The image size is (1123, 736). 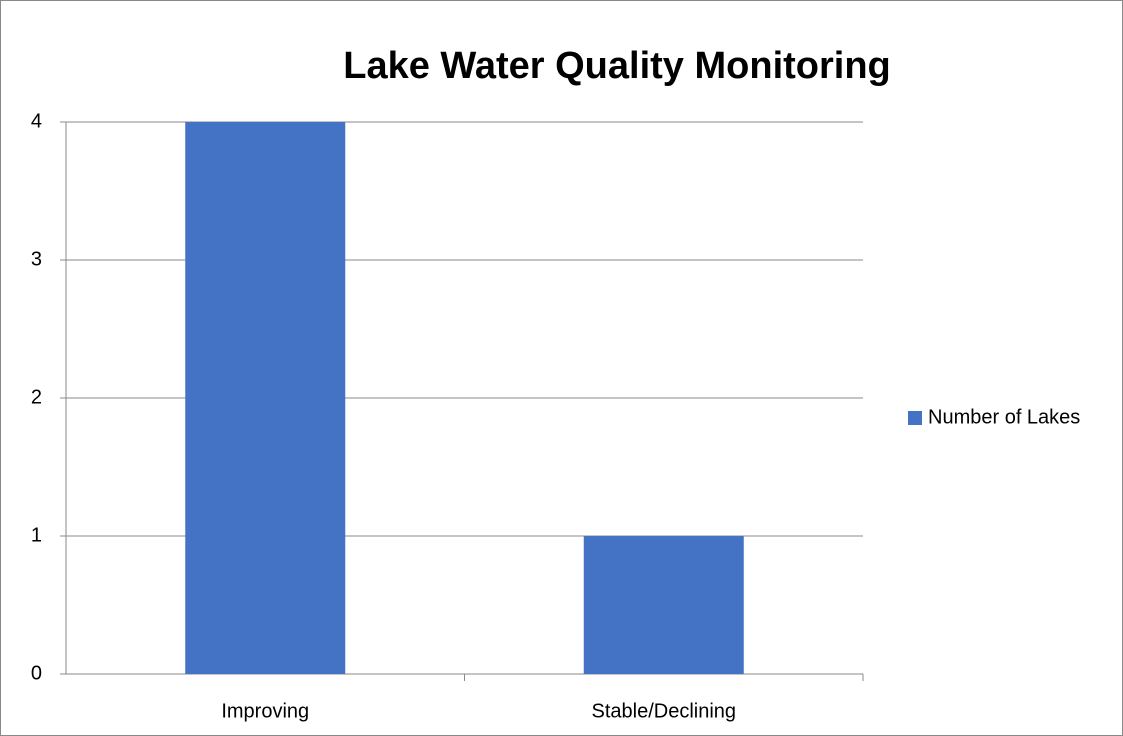 I want to click on y-tick-label: 2, so click(x=36, y=397).